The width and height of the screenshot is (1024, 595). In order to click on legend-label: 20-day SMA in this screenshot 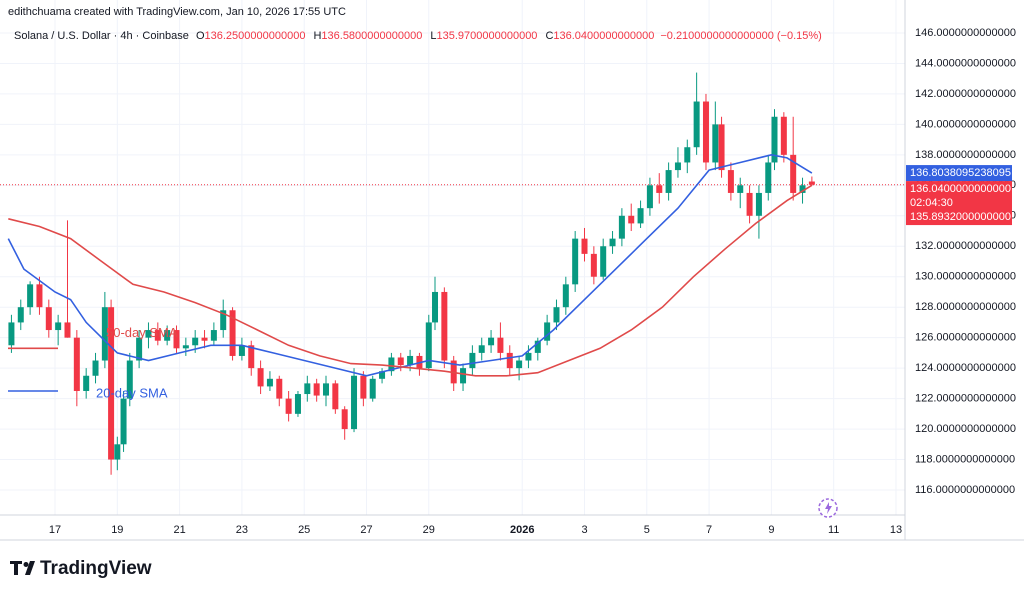, I will do `click(132, 392)`.